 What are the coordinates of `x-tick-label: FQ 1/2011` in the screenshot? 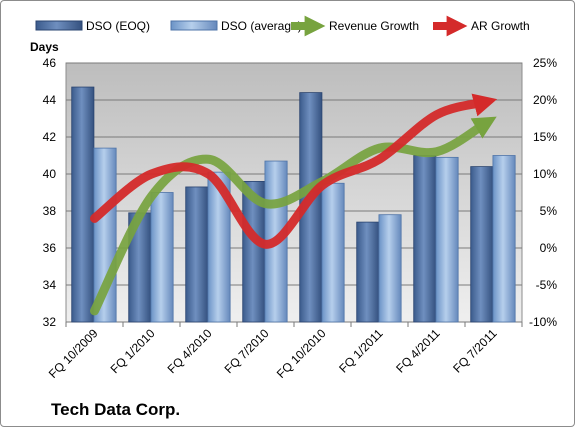 It's located at (361, 351).